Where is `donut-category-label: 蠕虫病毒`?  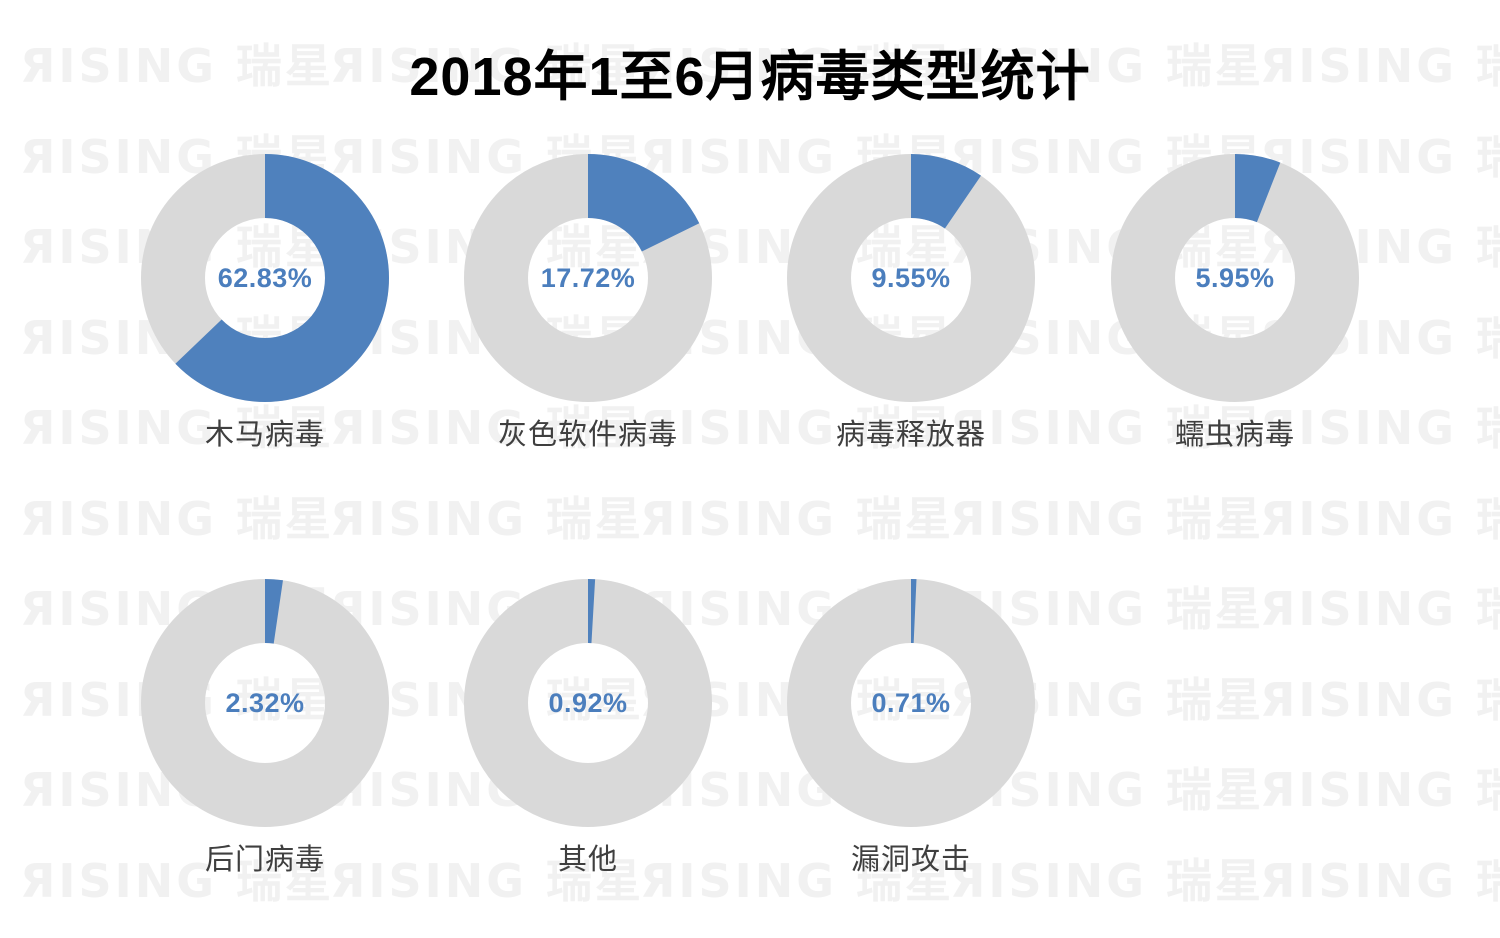
donut-category-label: 蠕虫病毒 is located at coordinates (1234, 435).